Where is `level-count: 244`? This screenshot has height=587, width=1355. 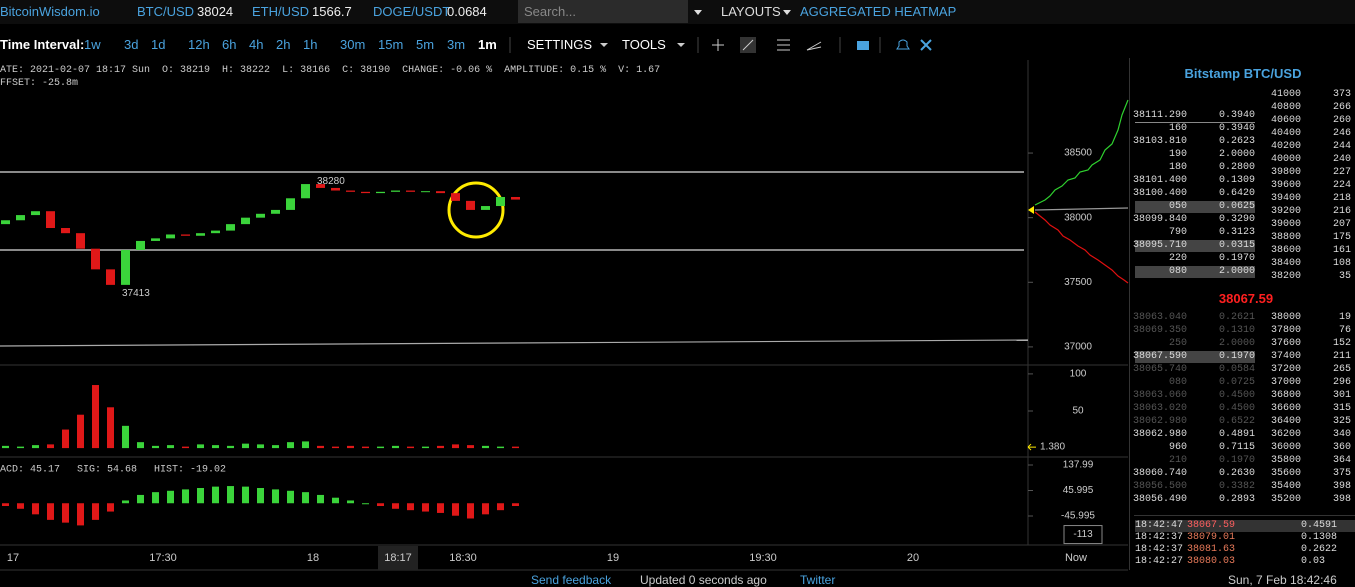 level-count: 244 is located at coordinates (1341, 146).